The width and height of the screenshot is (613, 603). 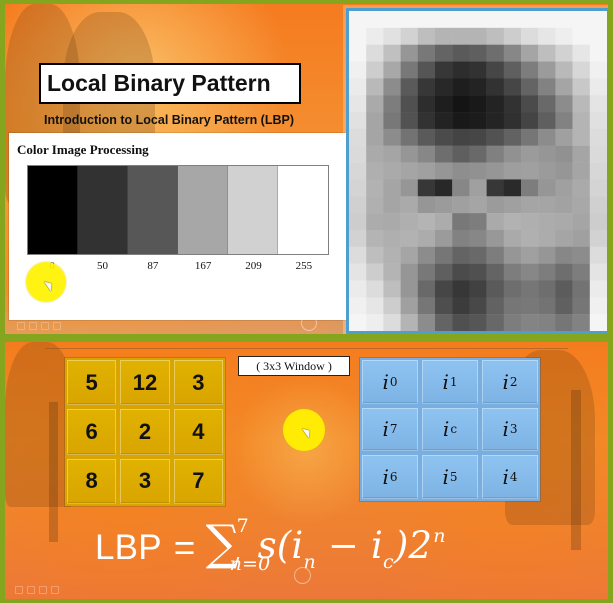 What do you see at coordinates (426, 238) in the screenshot?
I see `portrait-pixel-r13-c4` at bounding box center [426, 238].